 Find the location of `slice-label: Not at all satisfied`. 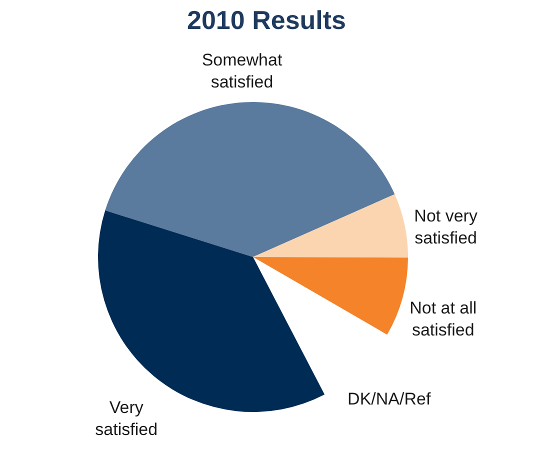

slice-label: Not at all satisfied is located at coordinates (443, 319).